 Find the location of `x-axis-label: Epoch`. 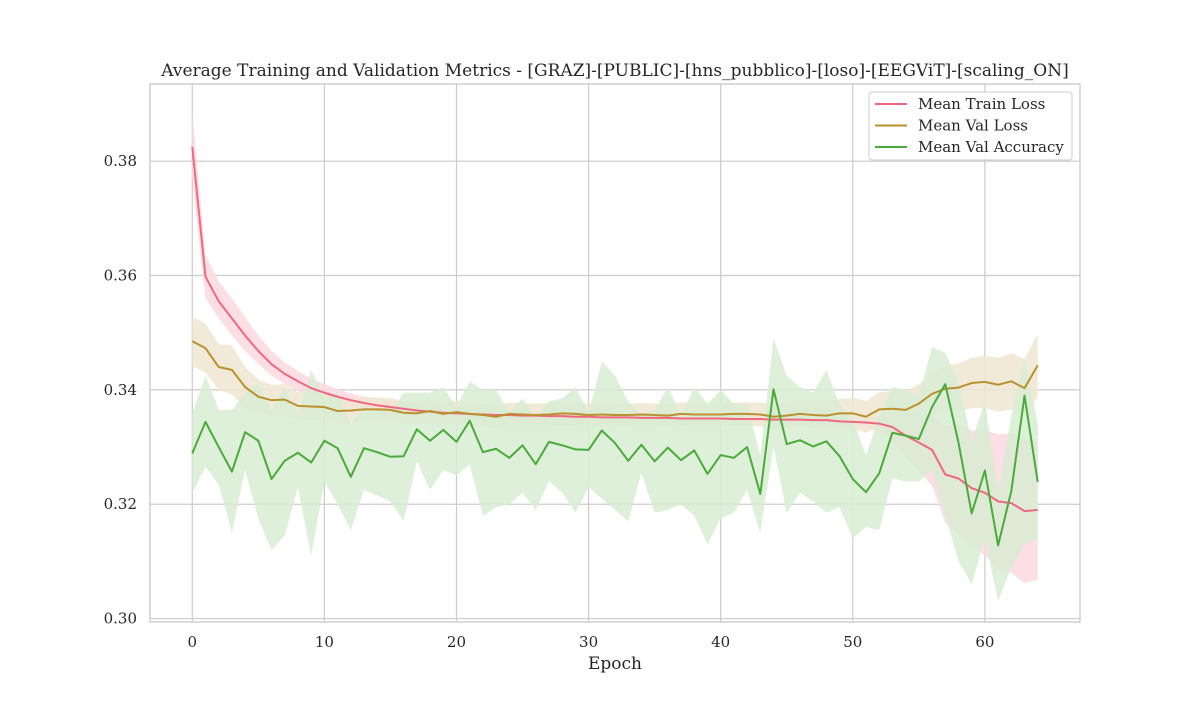

x-axis-label: Epoch is located at coordinates (615, 664).